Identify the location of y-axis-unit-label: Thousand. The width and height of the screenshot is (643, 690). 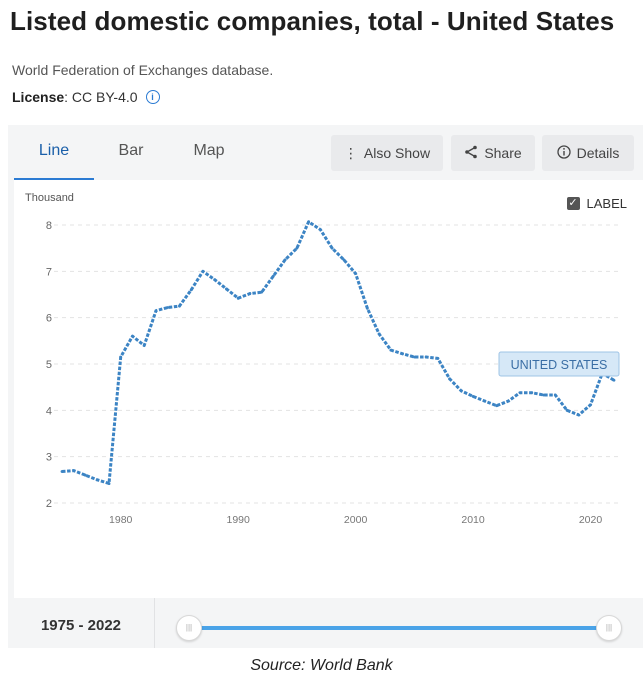
(49, 198).